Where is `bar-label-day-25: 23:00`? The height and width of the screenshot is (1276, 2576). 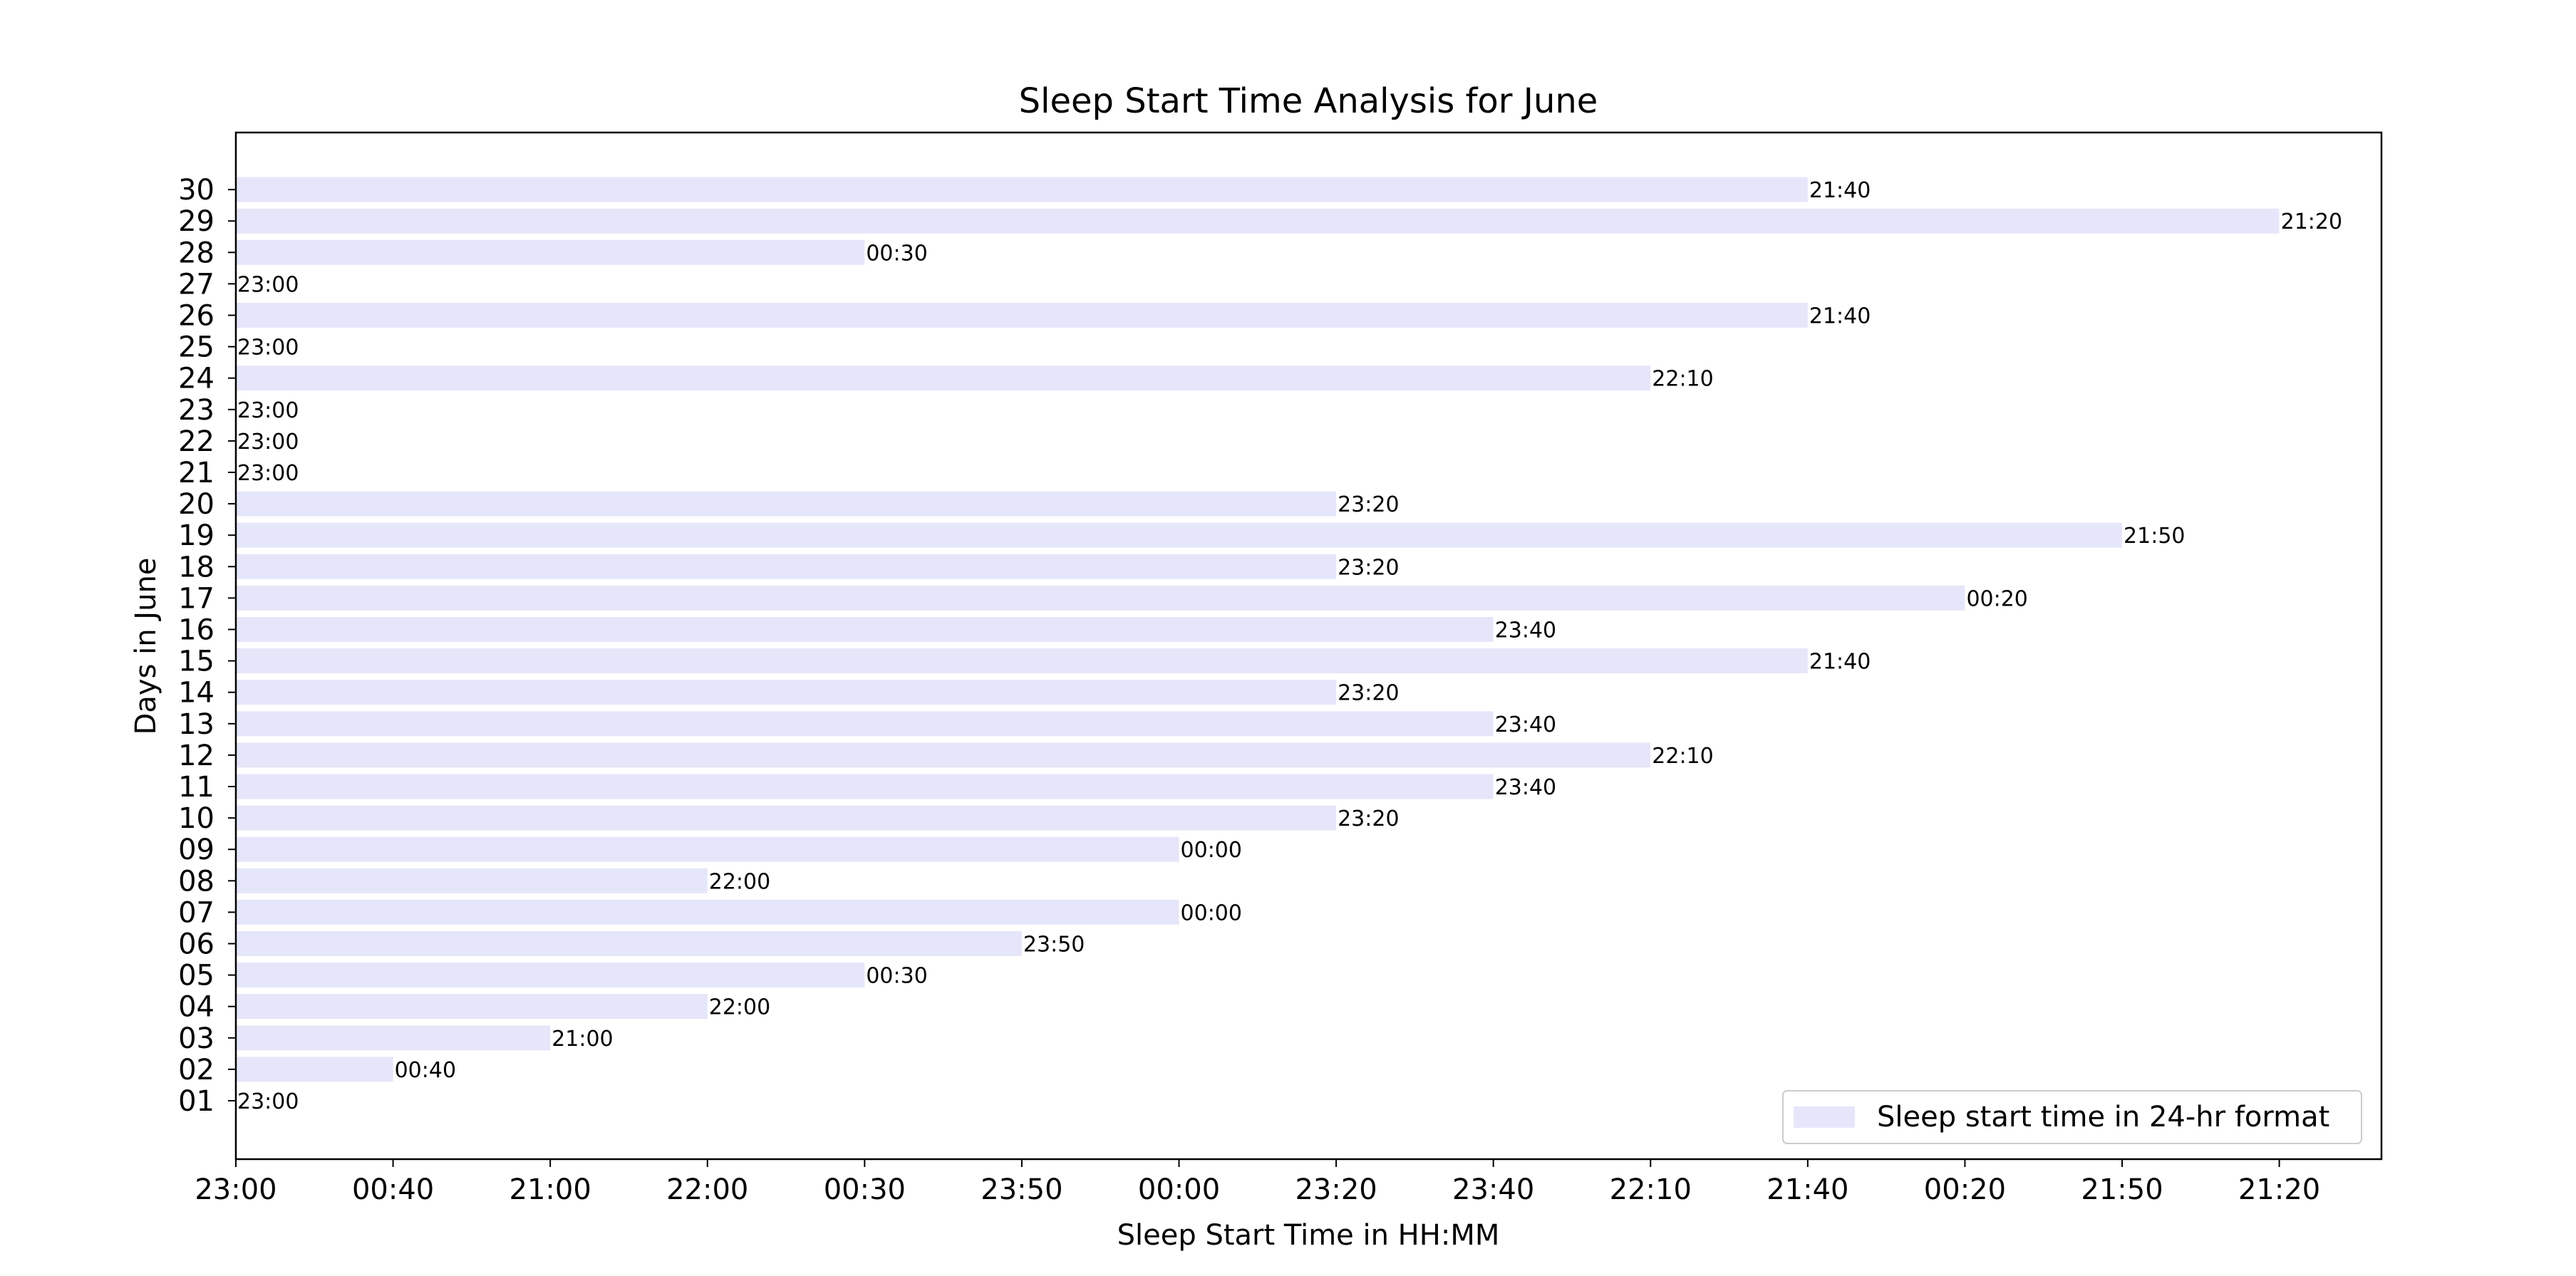
bar-label-day-25: 23:00 is located at coordinates (268, 348).